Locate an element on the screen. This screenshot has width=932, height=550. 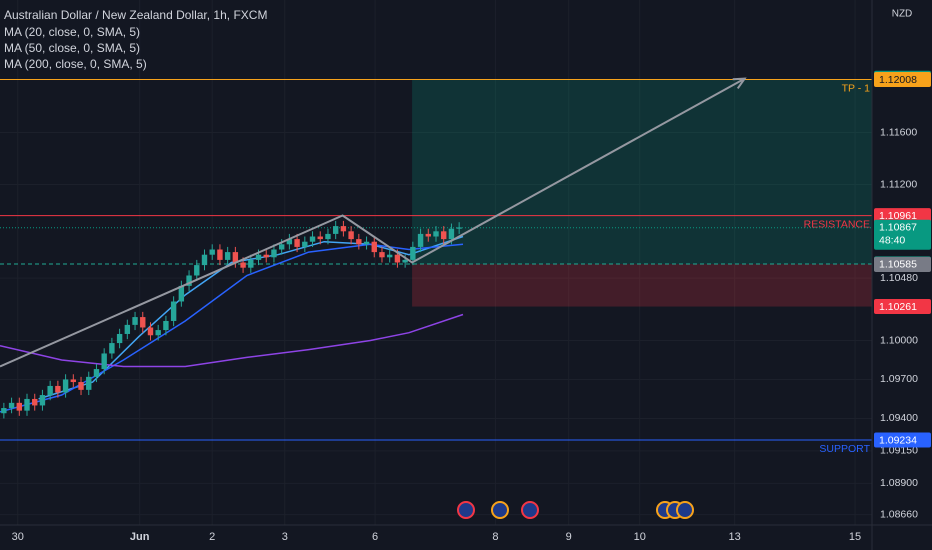
x-tick-label: 3 is located at coordinates (285, 537).